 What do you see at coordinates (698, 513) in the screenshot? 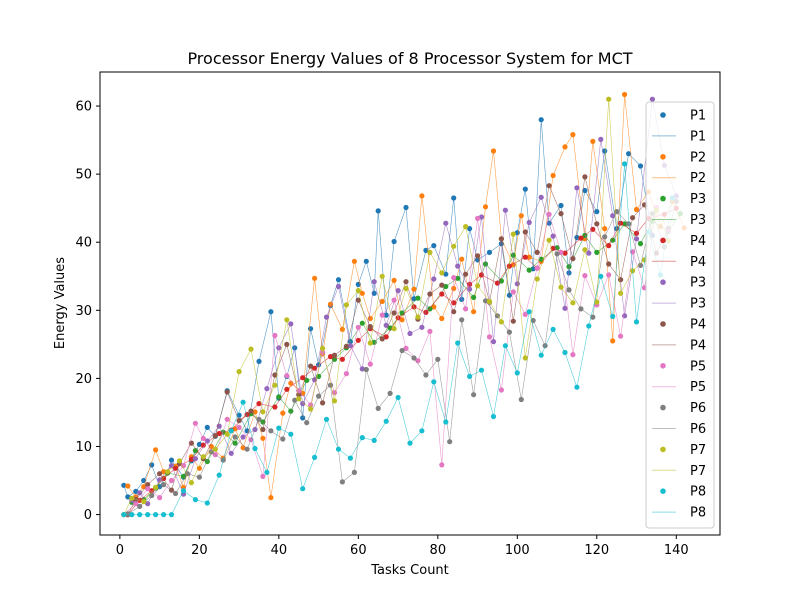
I see `legend-label: P8` at bounding box center [698, 513].